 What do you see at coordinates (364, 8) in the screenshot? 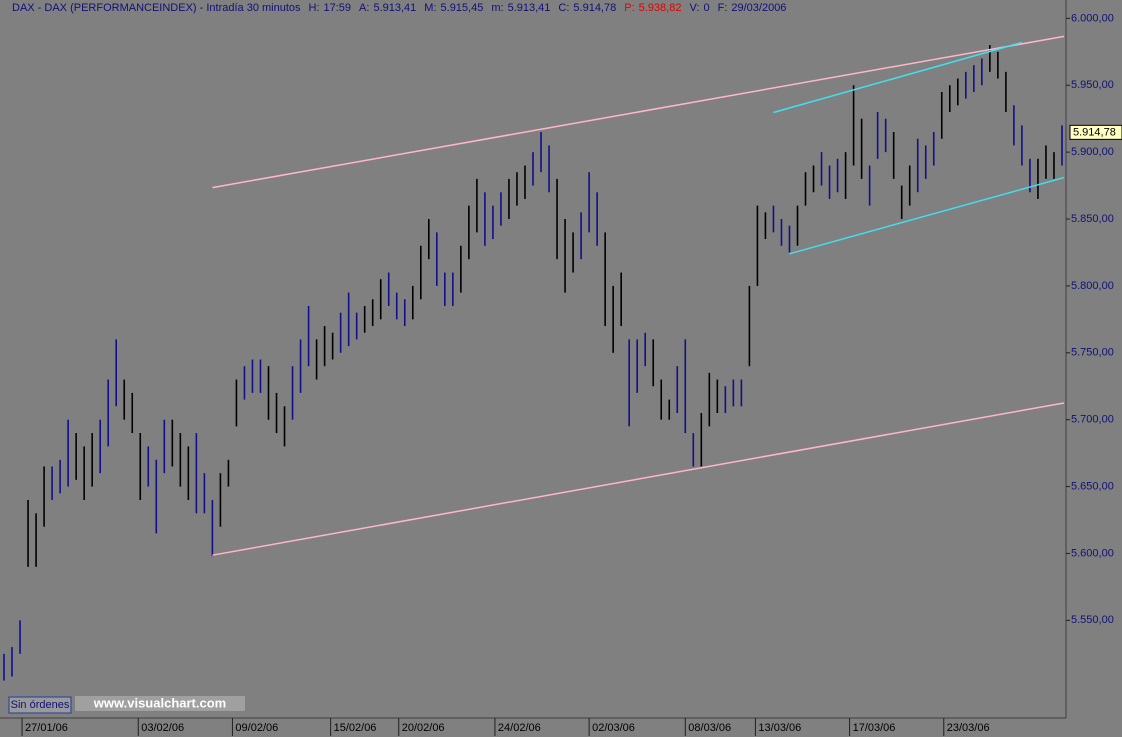
I see `info-label: A:` at bounding box center [364, 8].